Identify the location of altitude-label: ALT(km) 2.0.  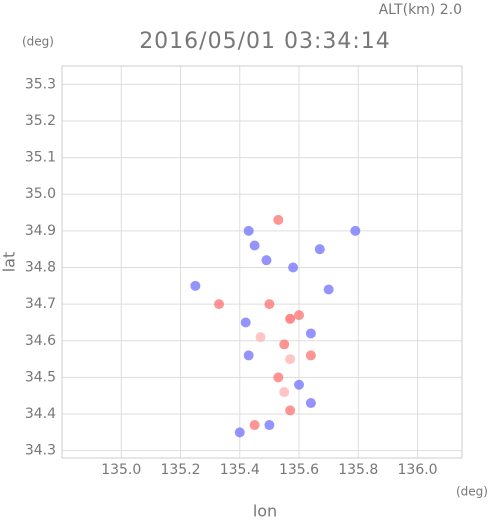
(420, 10).